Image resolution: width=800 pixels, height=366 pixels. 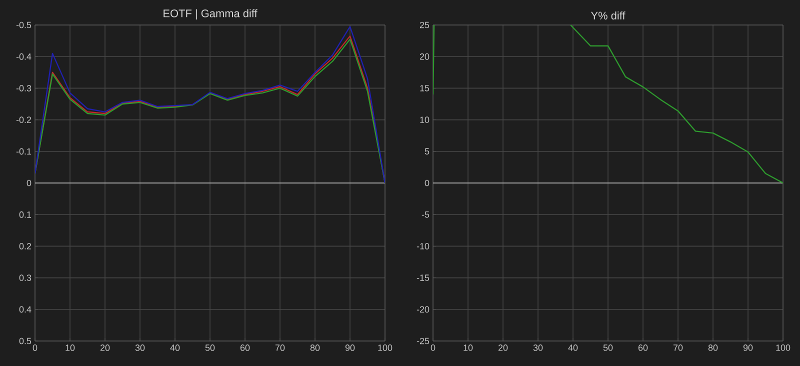 What do you see at coordinates (423, 309) in the screenshot?
I see `y-tick-label: -20` at bounding box center [423, 309].